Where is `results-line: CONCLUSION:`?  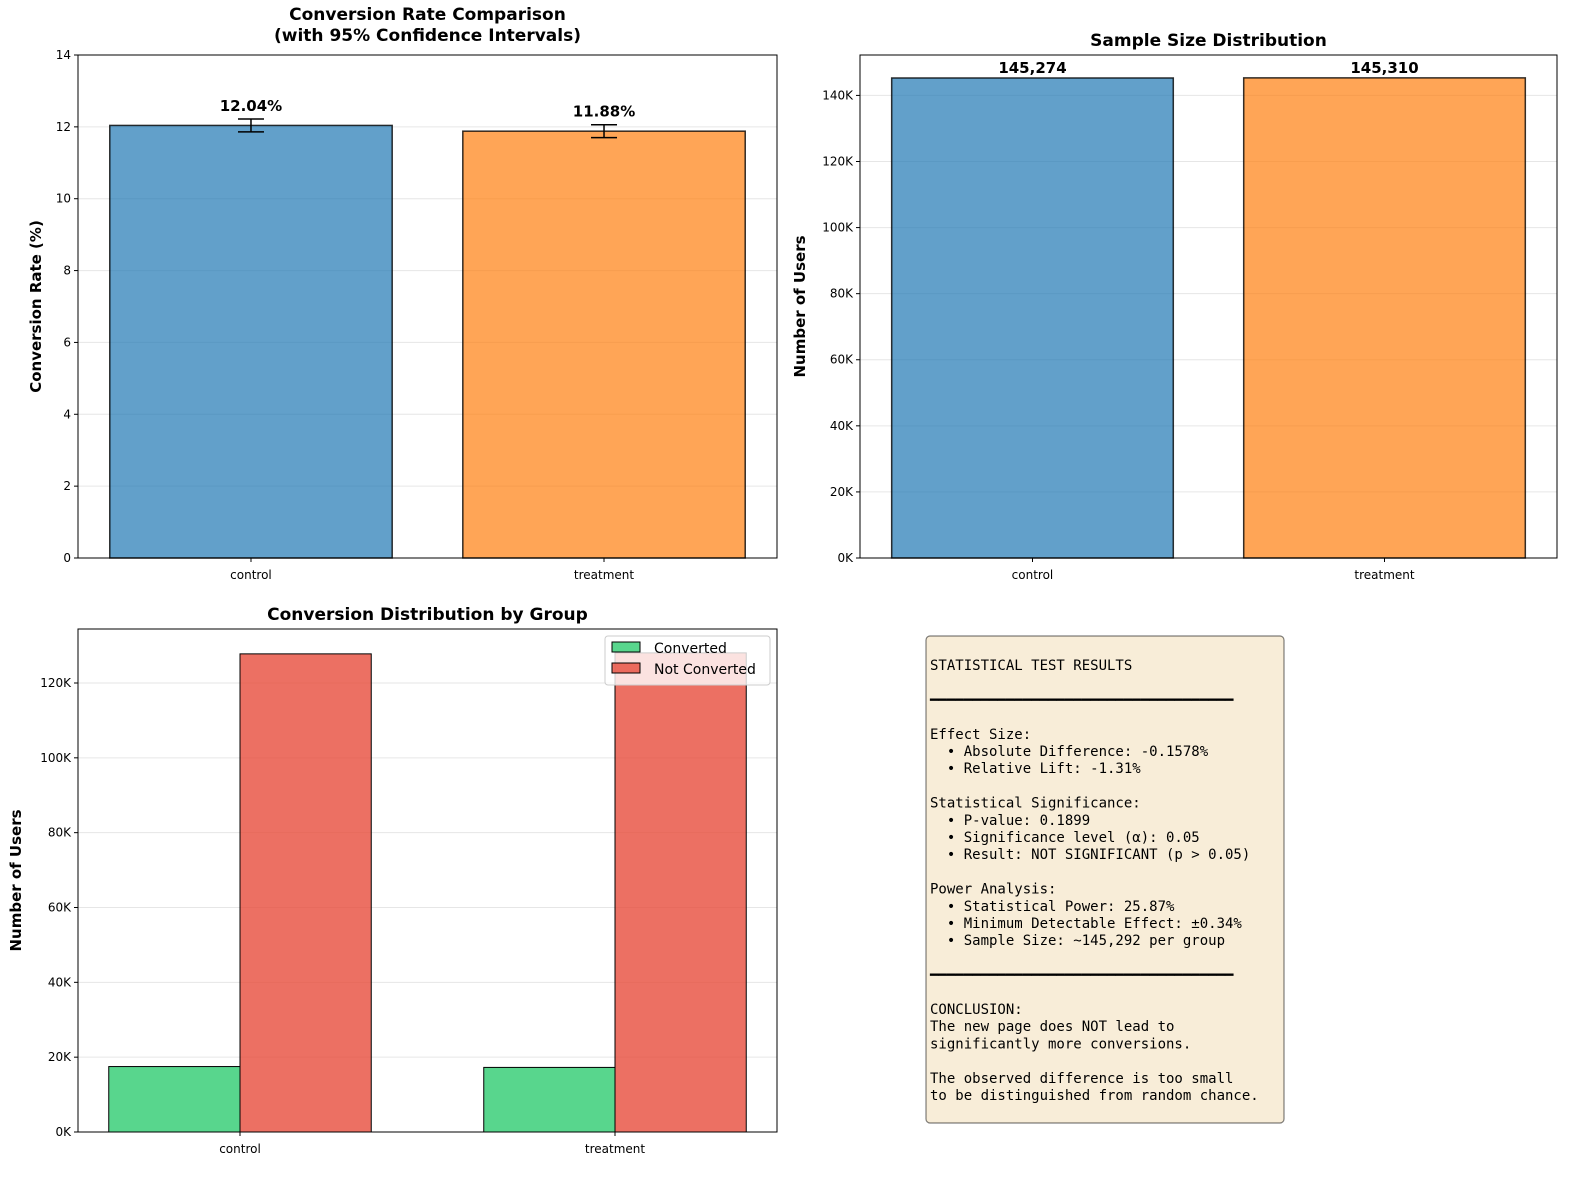 results-line: CONCLUSION: is located at coordinates (976, 1010).